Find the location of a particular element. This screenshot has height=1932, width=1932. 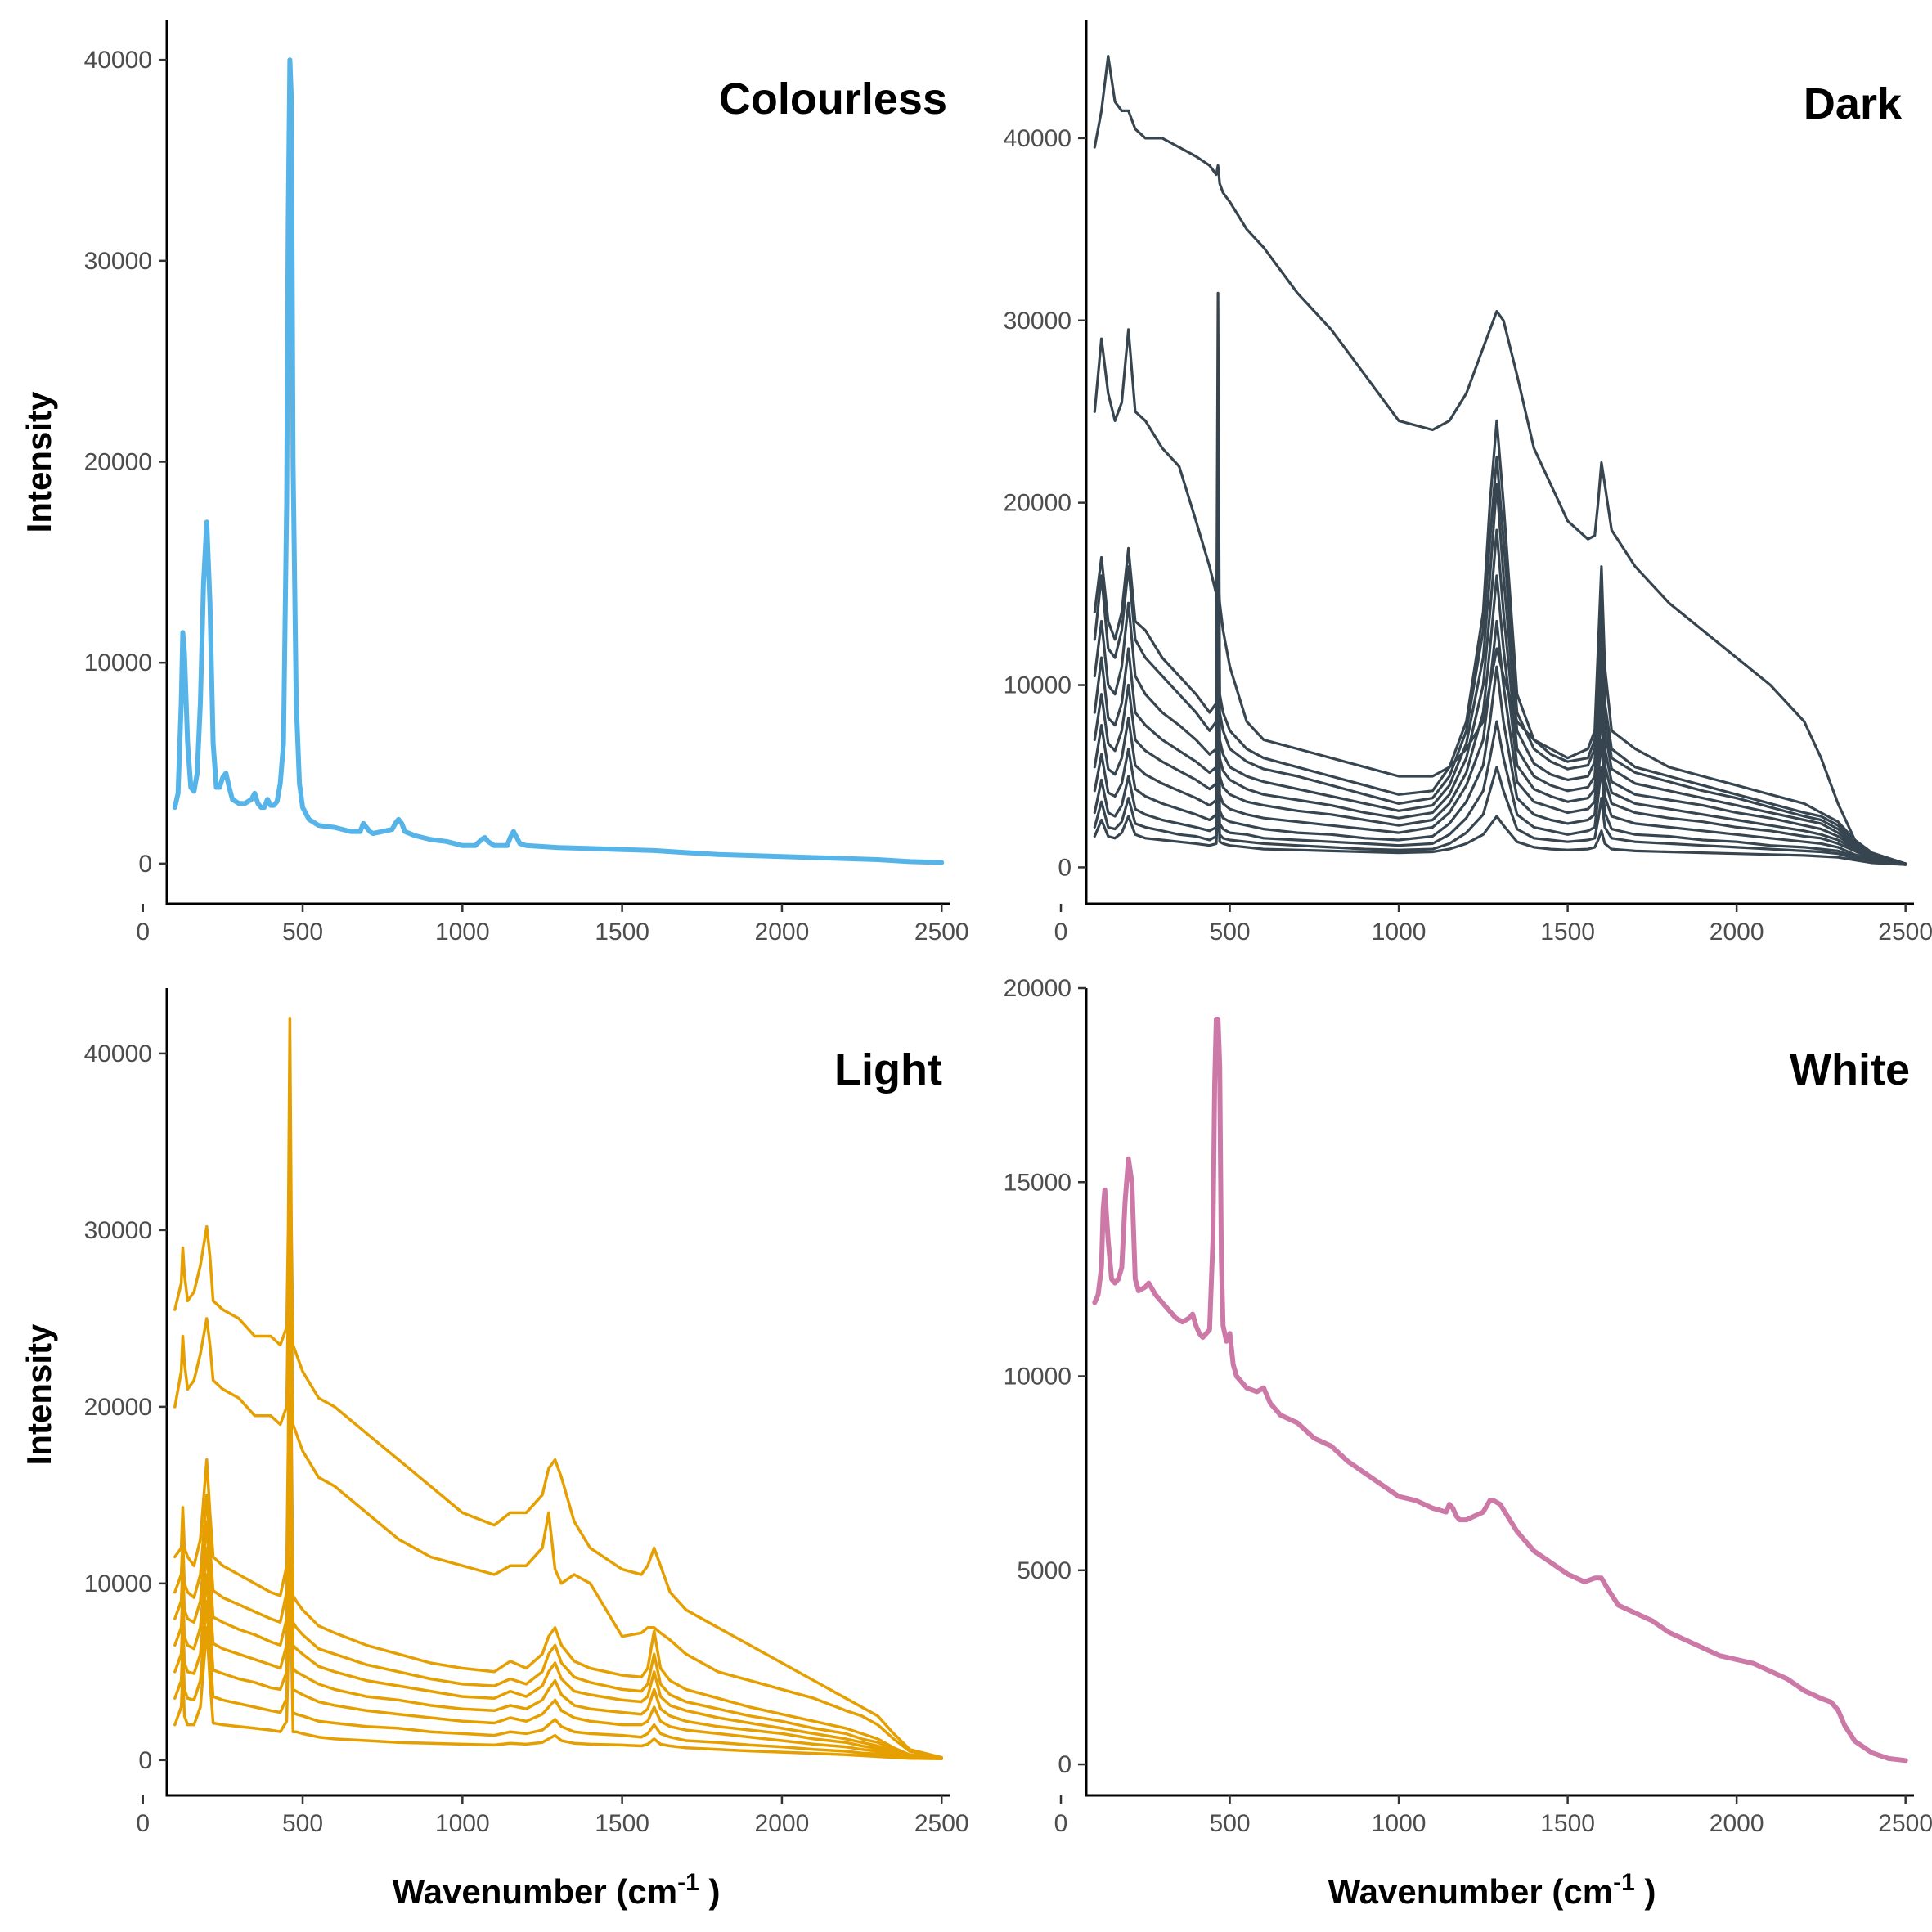

panel-title-white: White is located at coordinates (1850, 1070).